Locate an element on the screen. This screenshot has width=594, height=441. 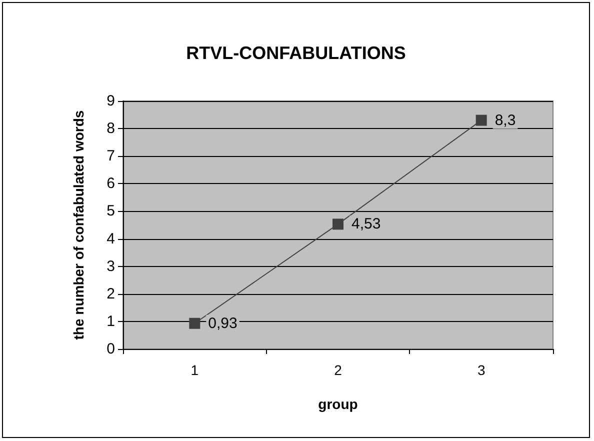
x-tick-label: 2 is located at coordinates (338, 370).